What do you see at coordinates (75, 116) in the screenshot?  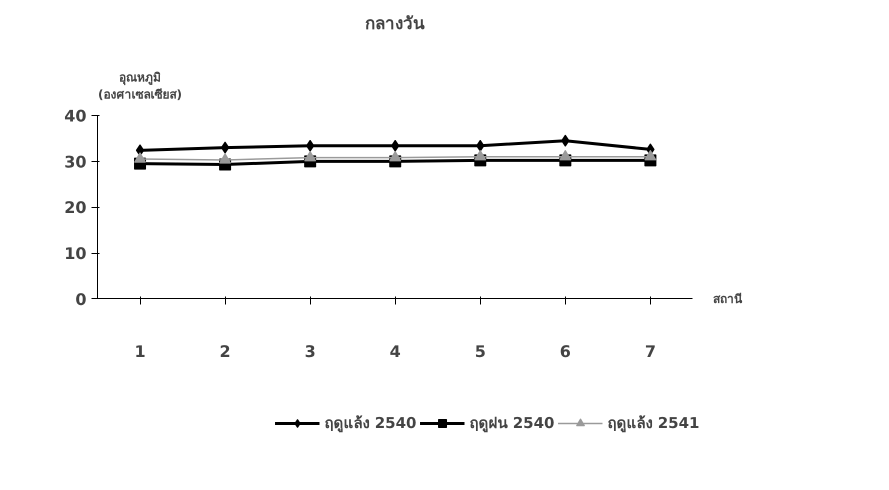 I see `y-tick-label: 40` at bounding box center [75, 116].